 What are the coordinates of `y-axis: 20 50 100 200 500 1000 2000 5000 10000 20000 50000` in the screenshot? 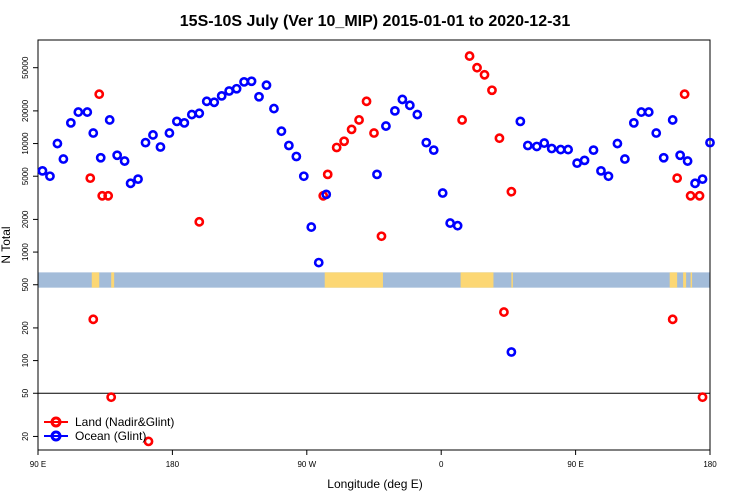 It's located at (29, 248).